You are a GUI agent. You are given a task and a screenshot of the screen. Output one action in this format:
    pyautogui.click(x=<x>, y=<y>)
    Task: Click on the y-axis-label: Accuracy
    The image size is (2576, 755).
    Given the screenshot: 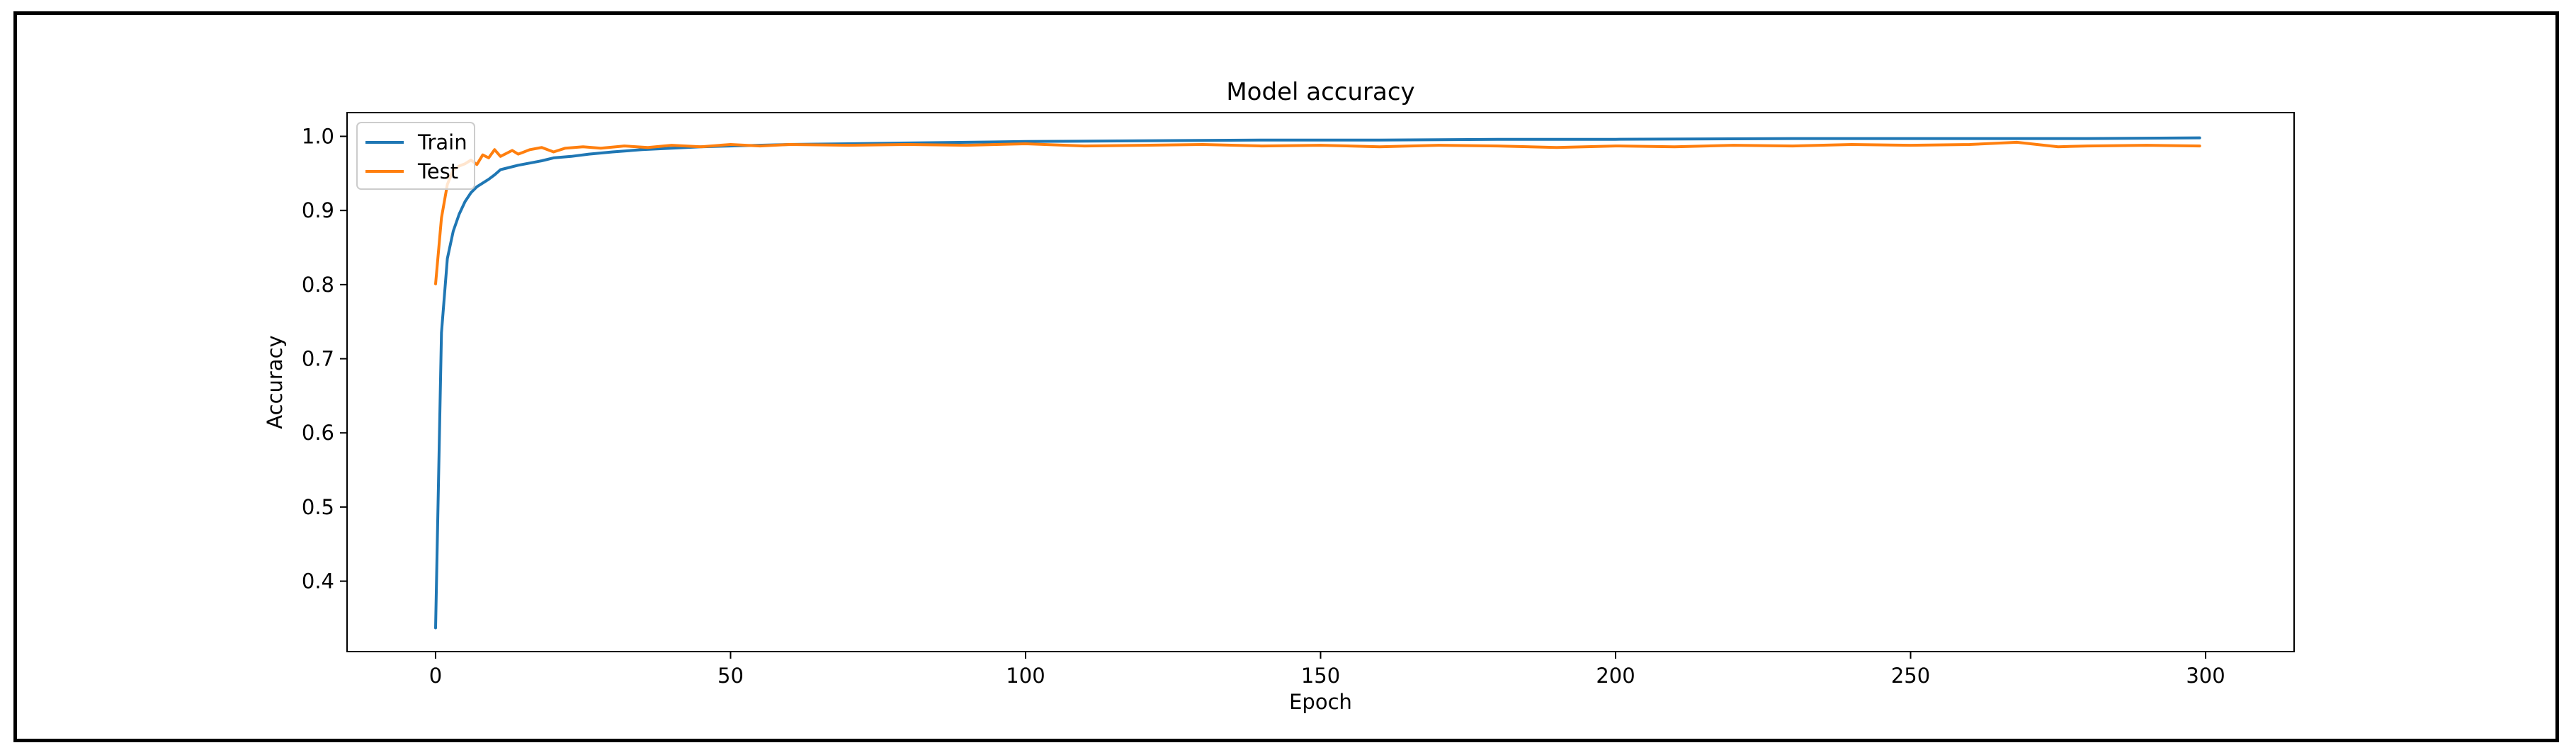 What is the action you would take?
    pyautogui.click(x=275, y=381)
    